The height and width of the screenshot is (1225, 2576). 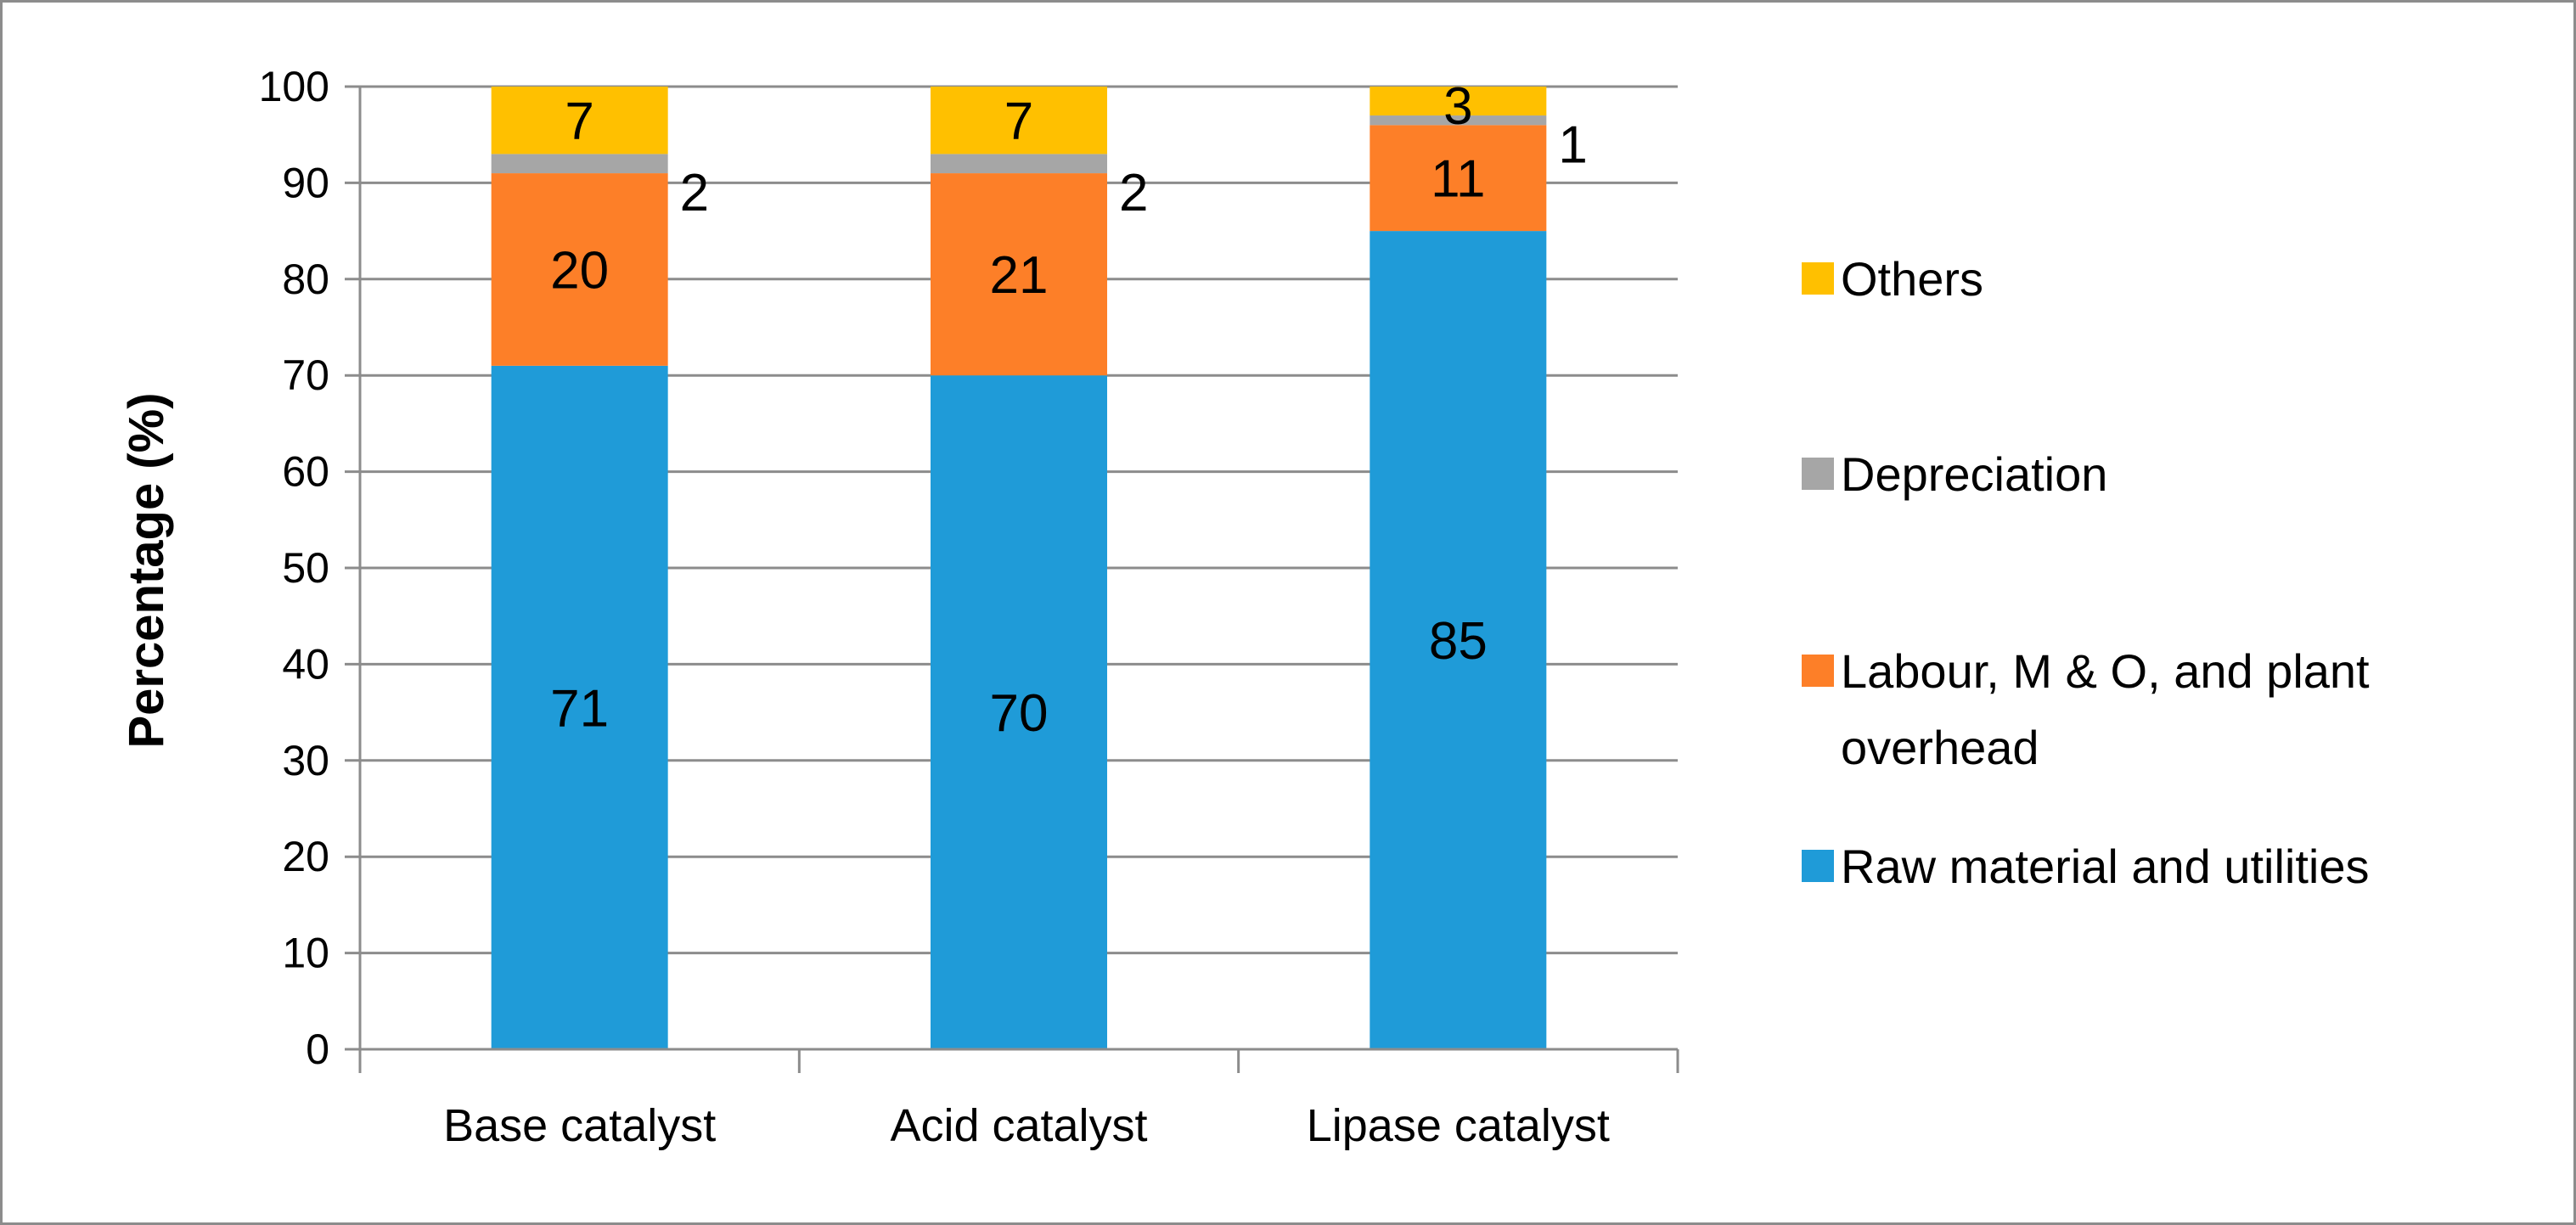 I want to click on y-tick-label: 100, so click(x=294, y=86).